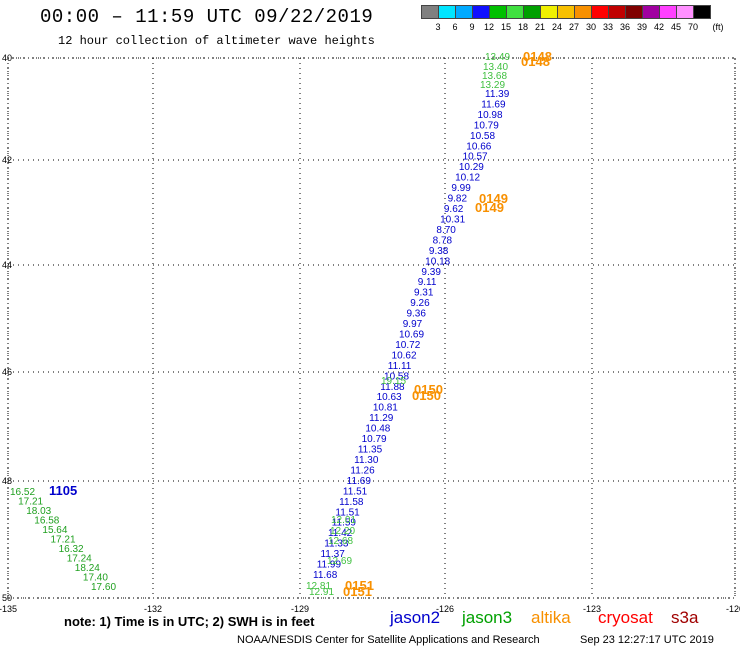 This screenshot has height=650, width=740. I want to click on colorbar-label: 24, so click(557, 27).